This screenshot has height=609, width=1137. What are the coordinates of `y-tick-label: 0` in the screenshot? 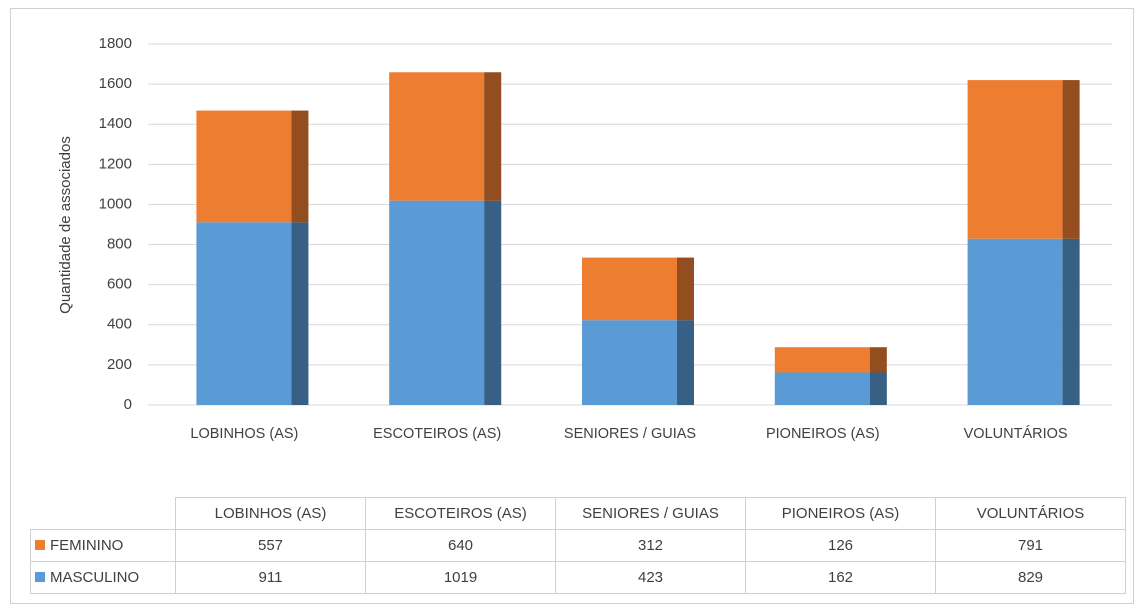 It's located at (128, 404).